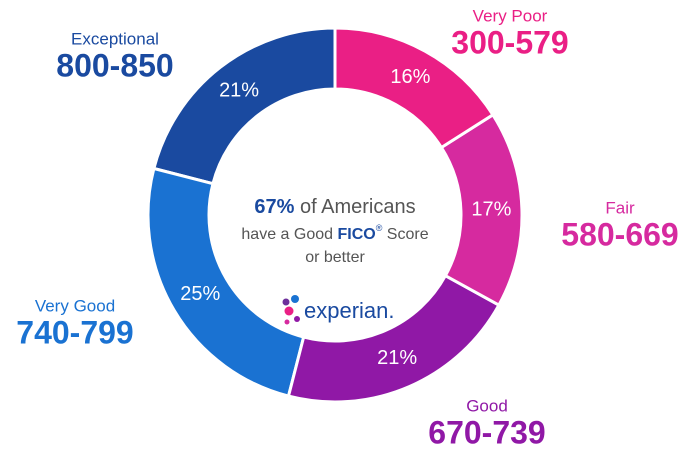  What do you see at coordinates (115, 38) in the screenshot?
I see `category-label: Exceptional` at bounding box center [115, 38].